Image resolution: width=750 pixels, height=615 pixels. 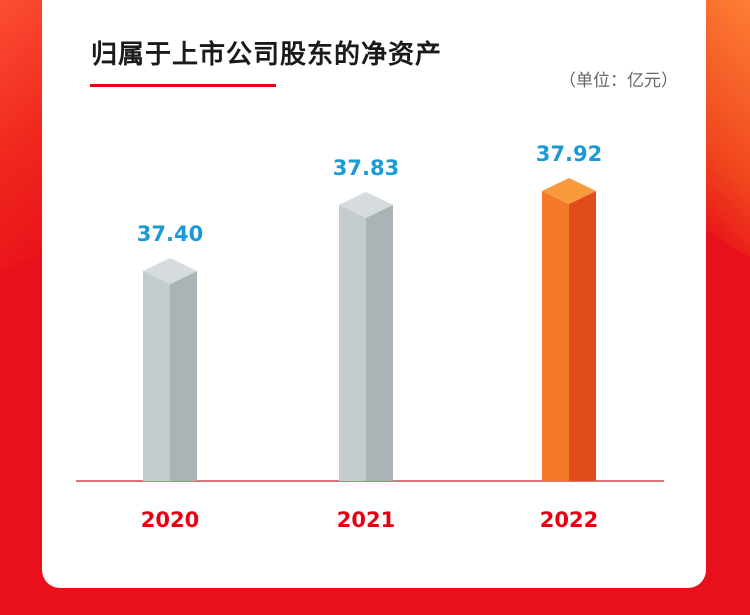 I want to click on chart-title: 归属于上市公司股东的净资产, so click(x=267, y=55).